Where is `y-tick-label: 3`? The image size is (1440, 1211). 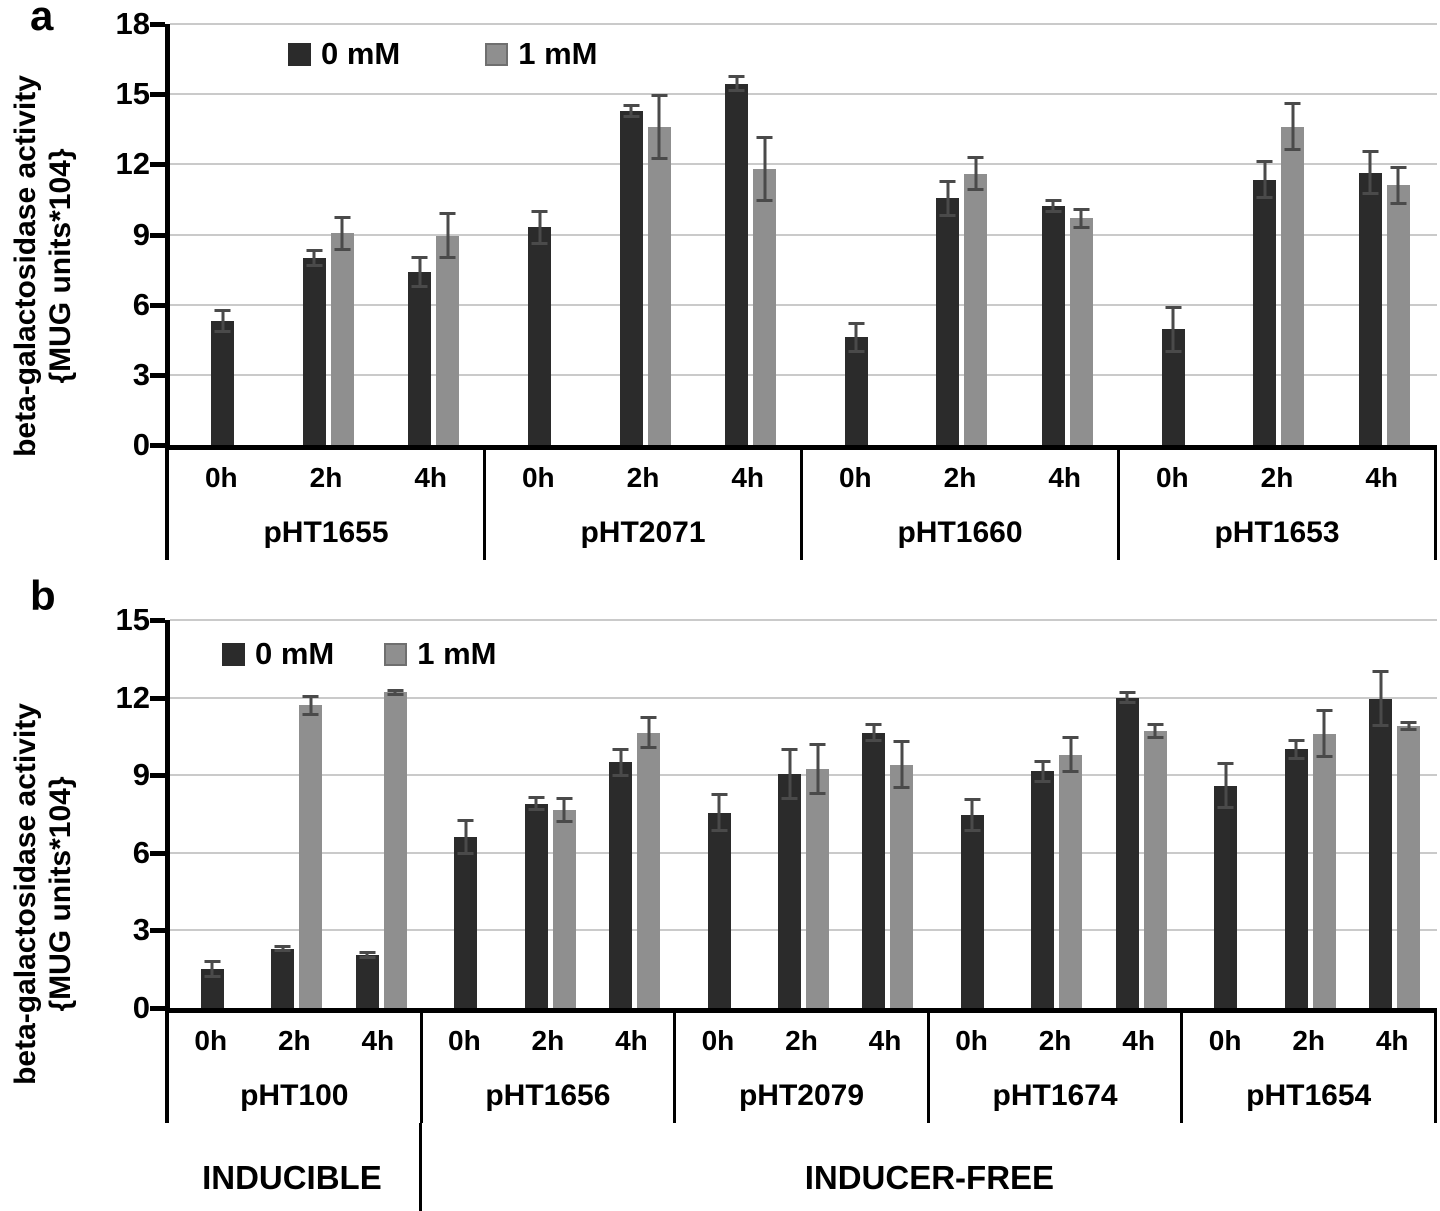
y-tick-label: 3 is located at coordinates (141, 930).